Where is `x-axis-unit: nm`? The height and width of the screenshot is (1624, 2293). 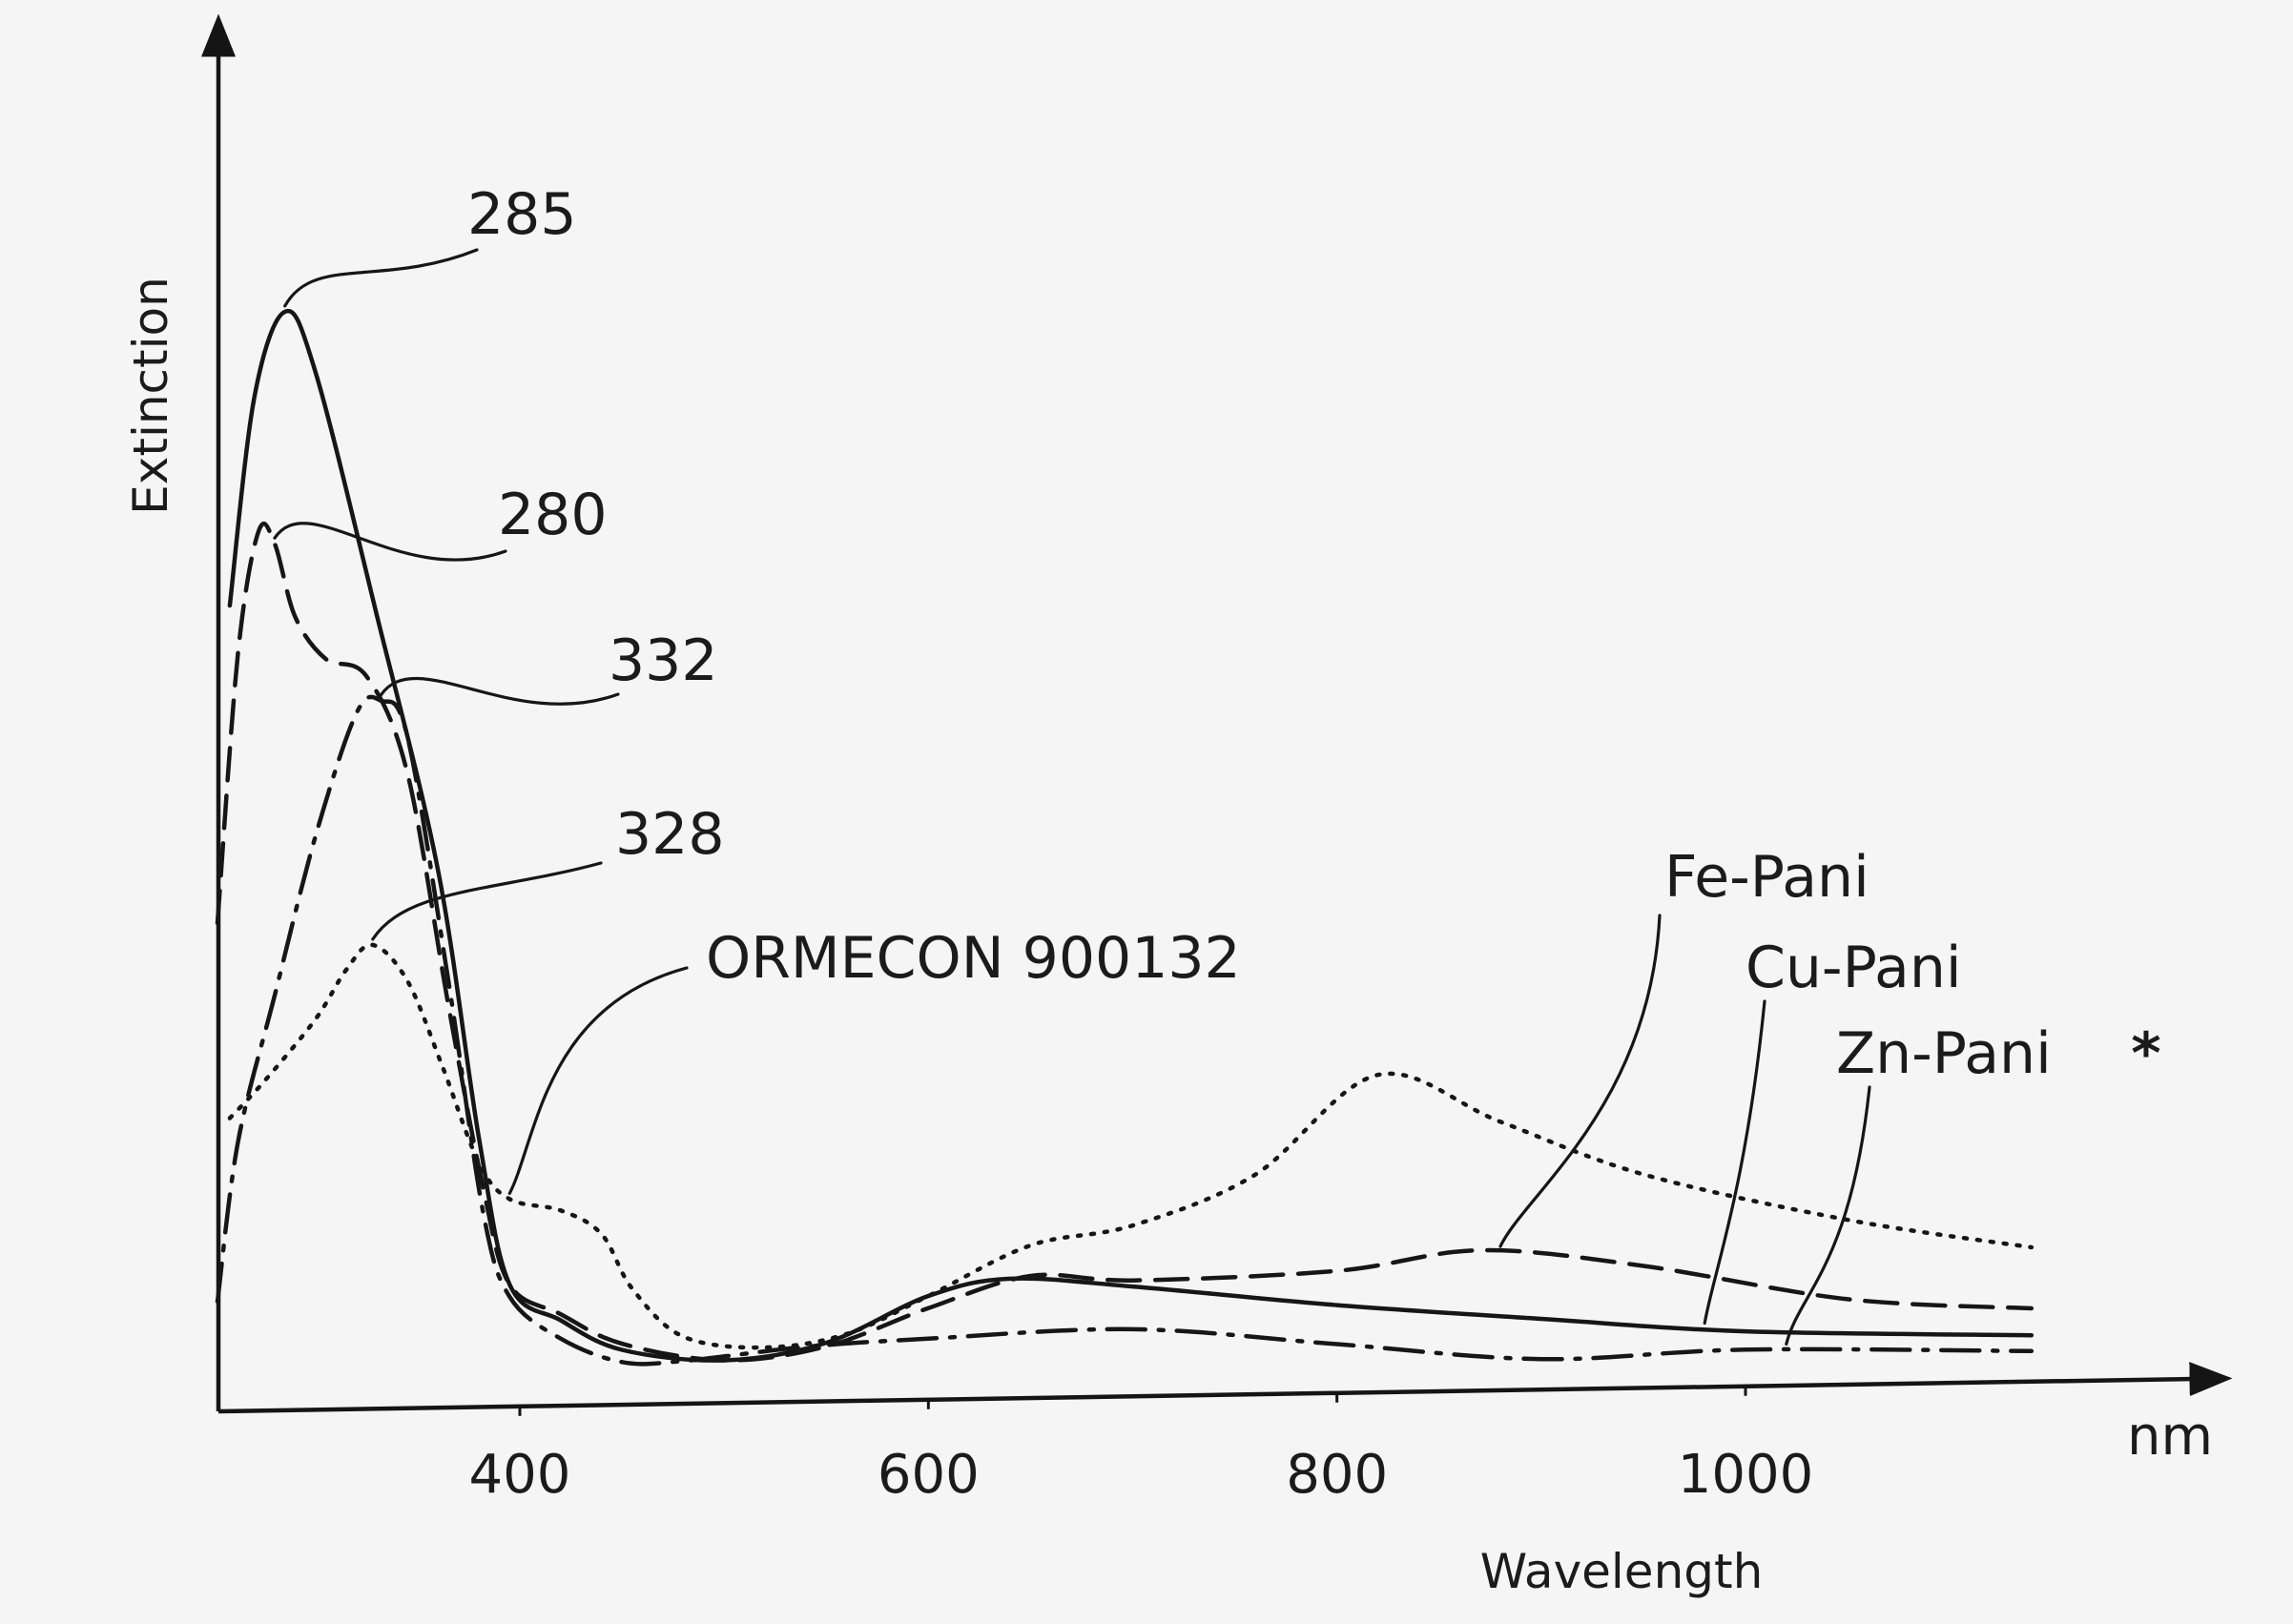
x-axis-unit: nm is located at coordinates (2170, 1437).